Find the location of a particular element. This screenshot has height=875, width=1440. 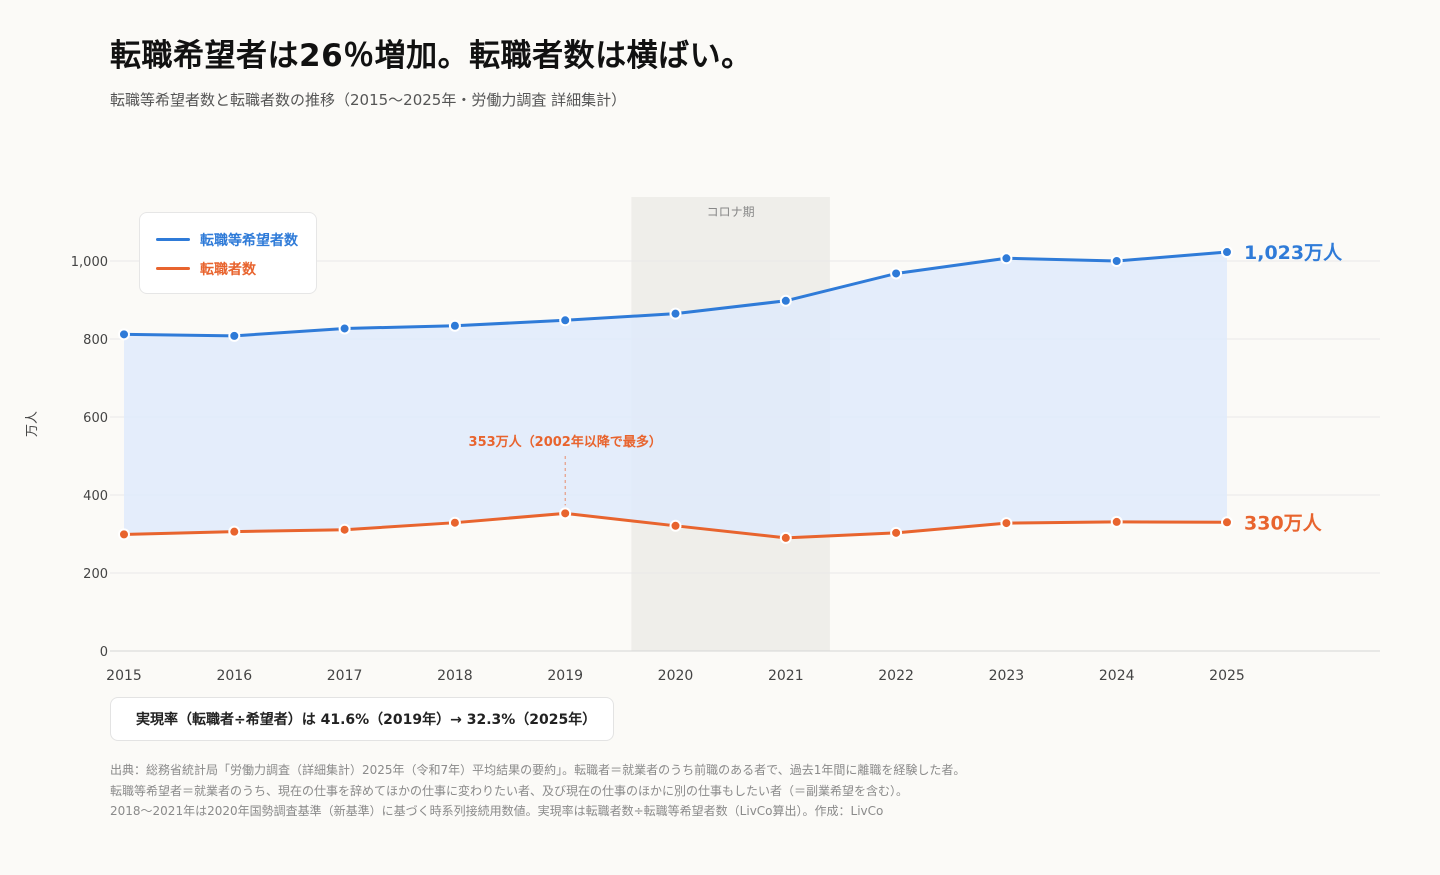

chart-subtitle: 転職等希望者数と転職者数の推移（2015〜2025年・労働力調査 詳細集計） is located at coordinates (368, 100).